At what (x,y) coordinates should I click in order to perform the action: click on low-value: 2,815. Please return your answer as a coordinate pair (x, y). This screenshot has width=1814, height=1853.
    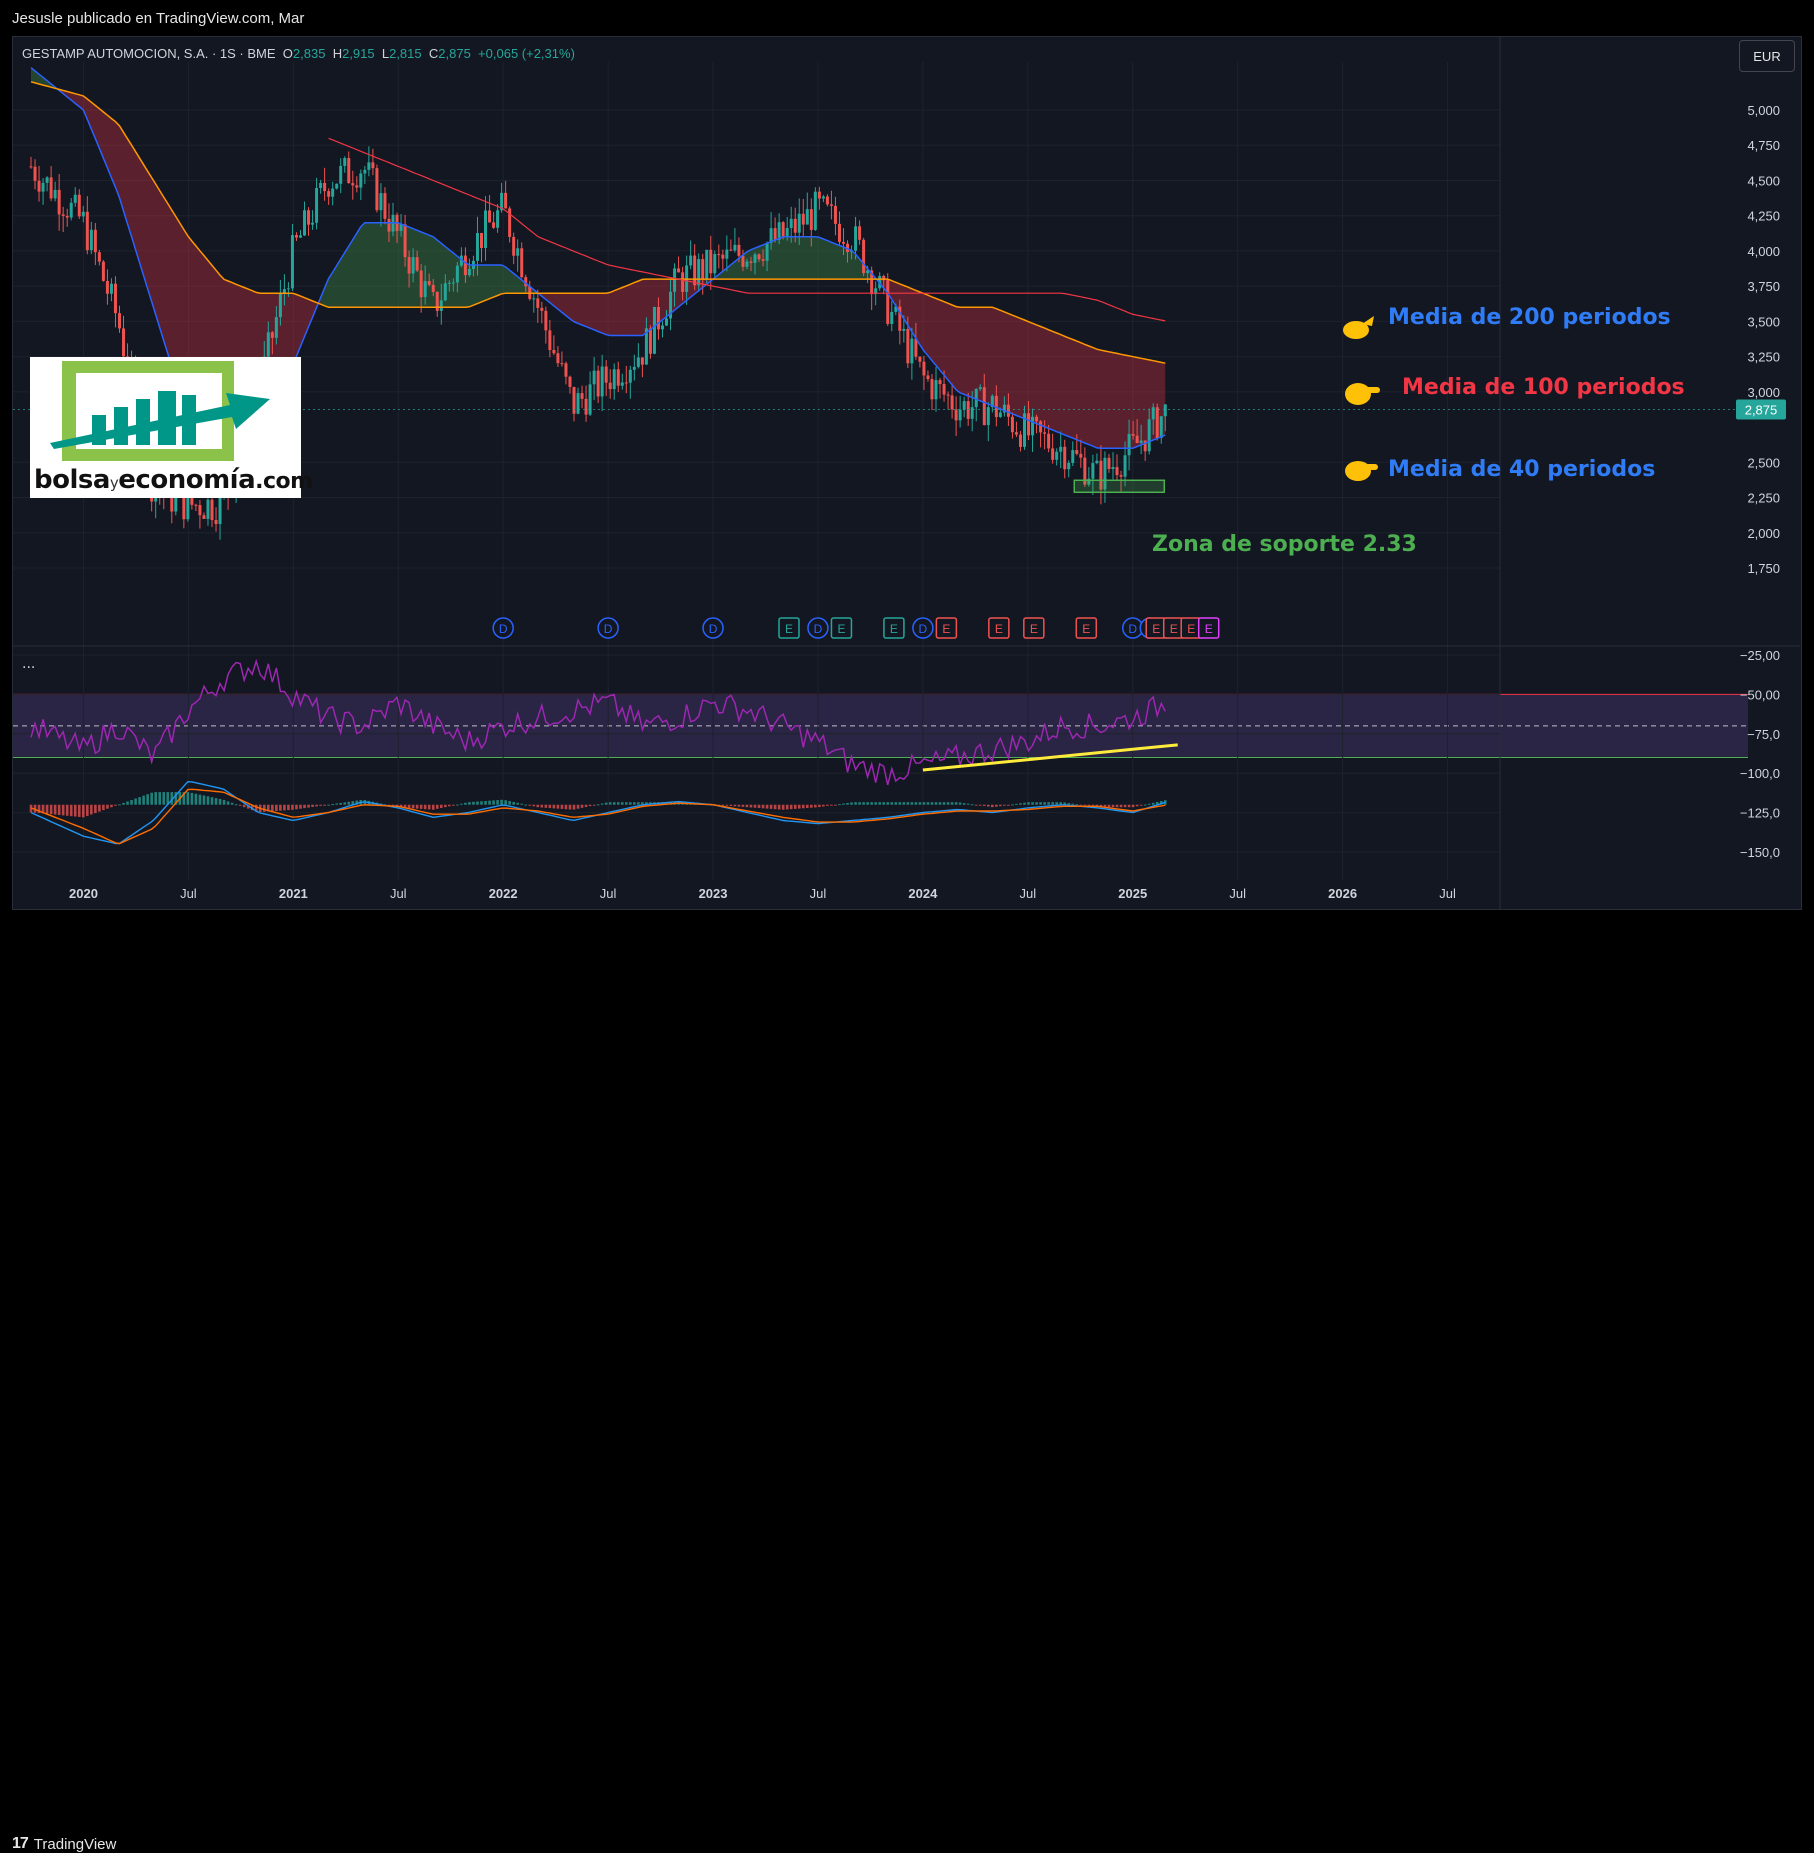
    Looking at the image, I should click on (405, 53).